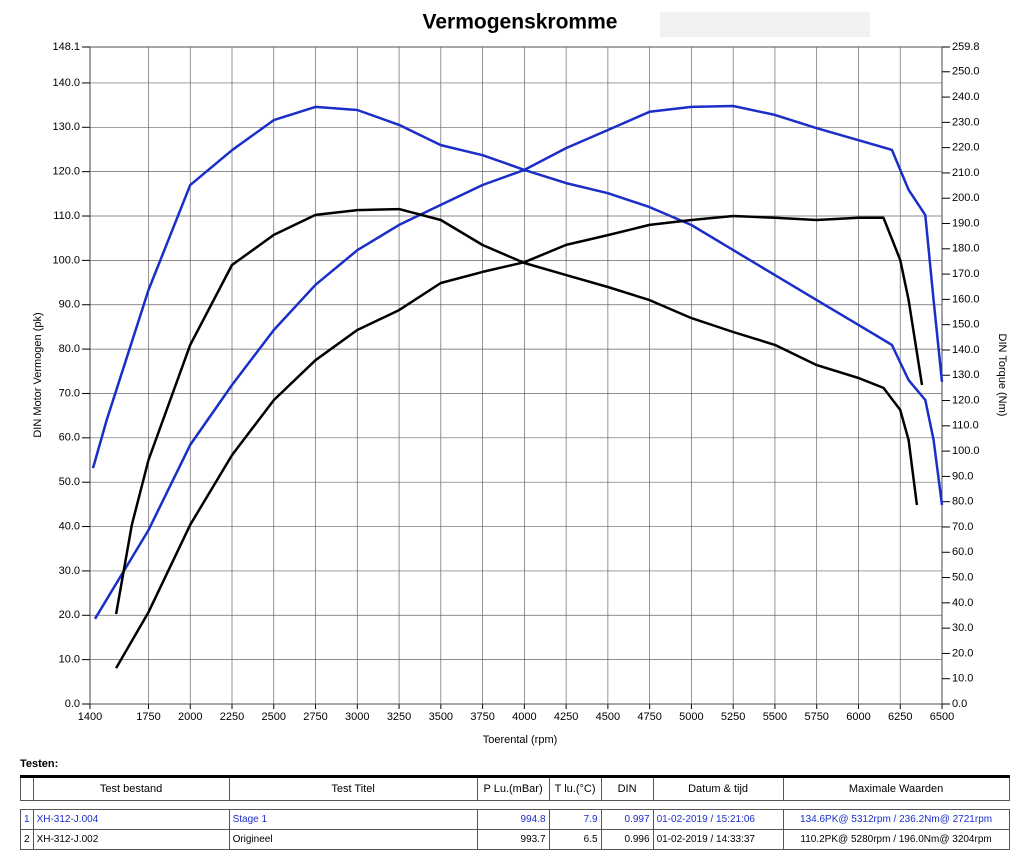  Describe the element at coordinates (816, 717) in the screenshot. I see `x-tick-label: 5750` at that location.